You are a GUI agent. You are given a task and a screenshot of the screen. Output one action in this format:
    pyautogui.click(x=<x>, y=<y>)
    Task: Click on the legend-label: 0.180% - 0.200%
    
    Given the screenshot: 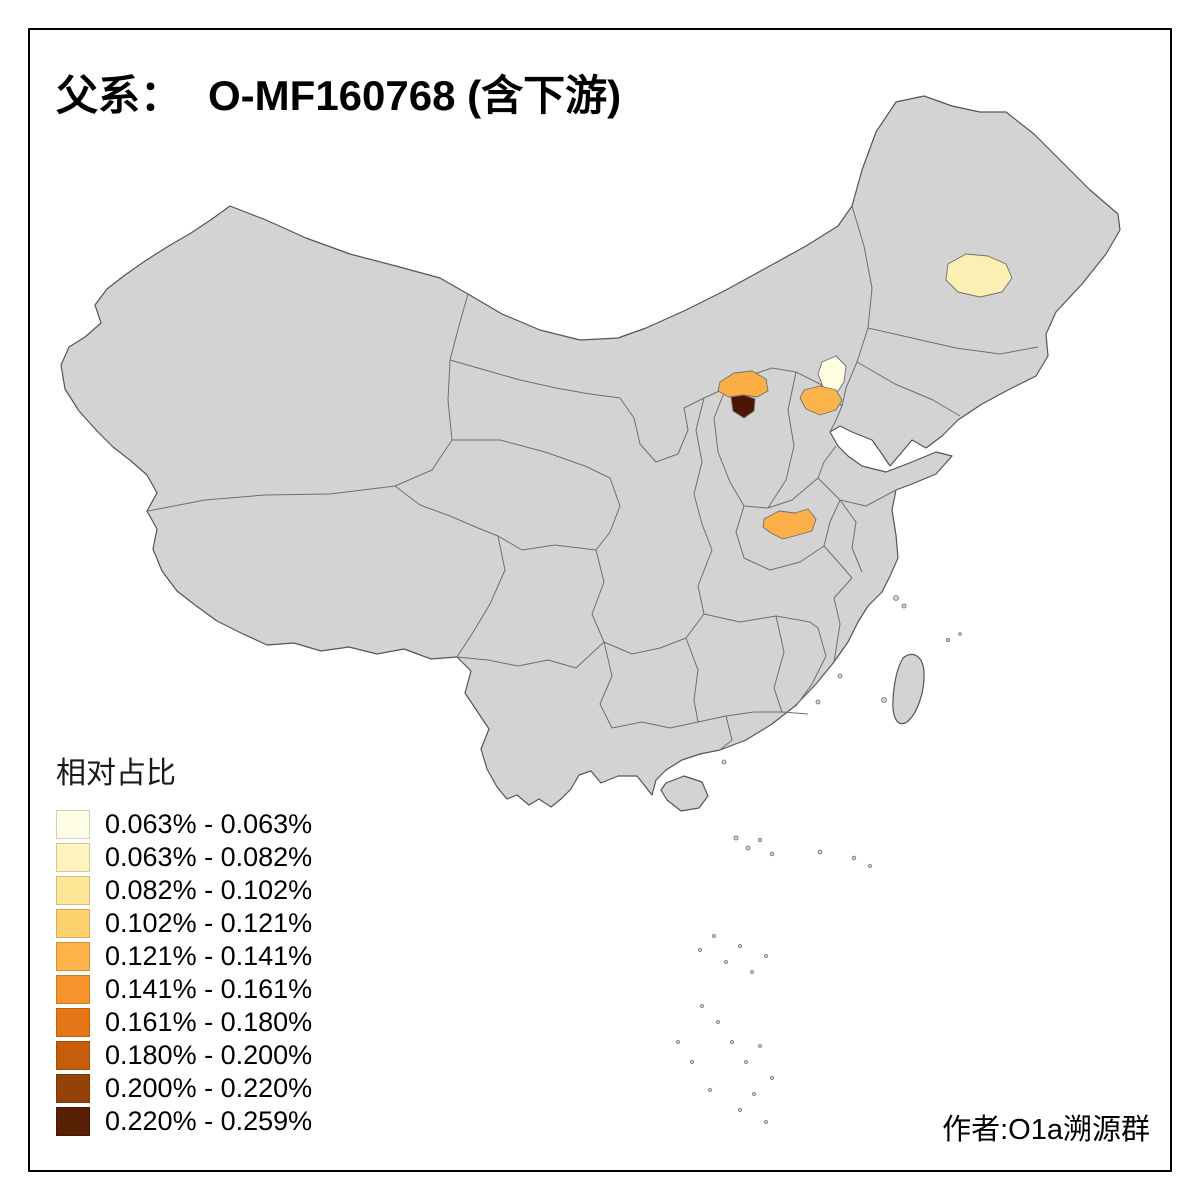 What is the action you would take?
    pyautogui.click(x=209, y=1055)
    